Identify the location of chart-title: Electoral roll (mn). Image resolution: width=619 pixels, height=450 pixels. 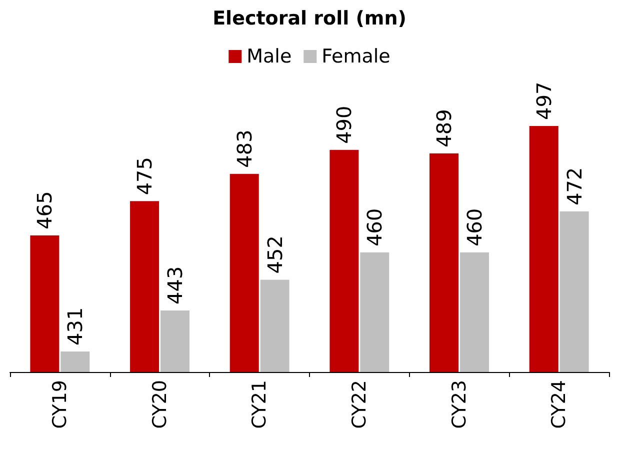
(309, 19).